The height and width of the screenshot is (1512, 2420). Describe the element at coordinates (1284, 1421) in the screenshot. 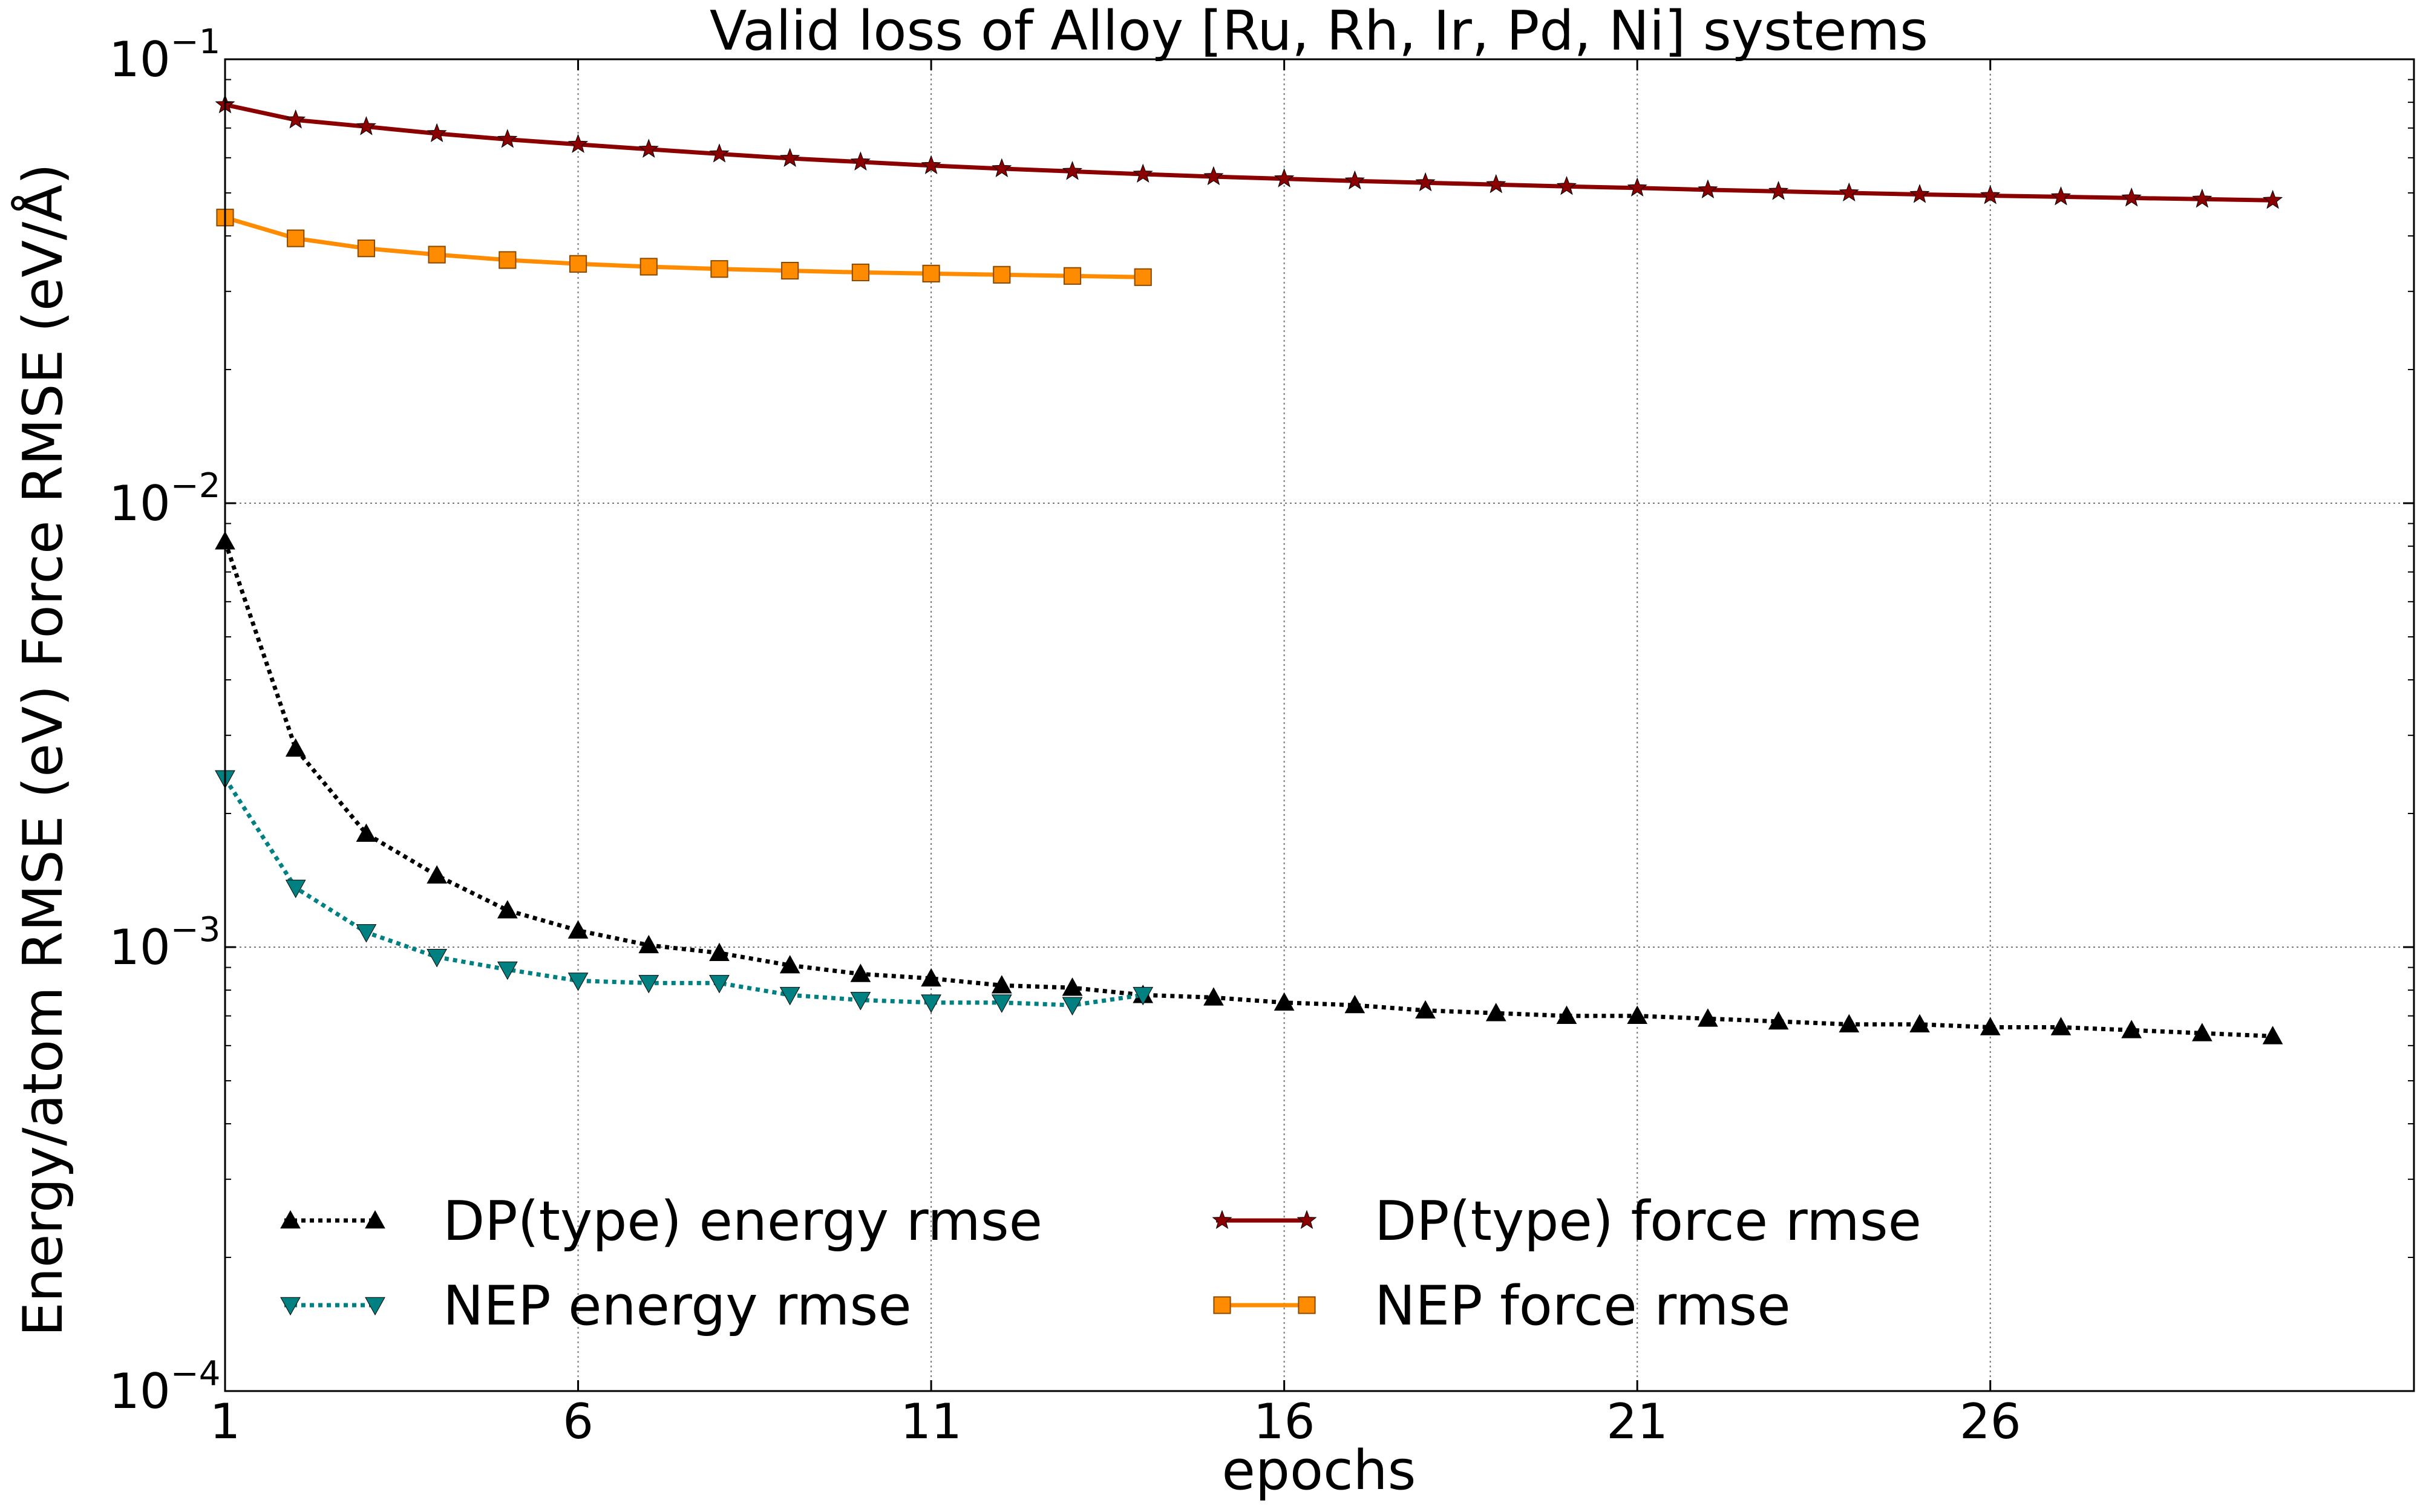

I see `x-tick-label: 16` at that location.